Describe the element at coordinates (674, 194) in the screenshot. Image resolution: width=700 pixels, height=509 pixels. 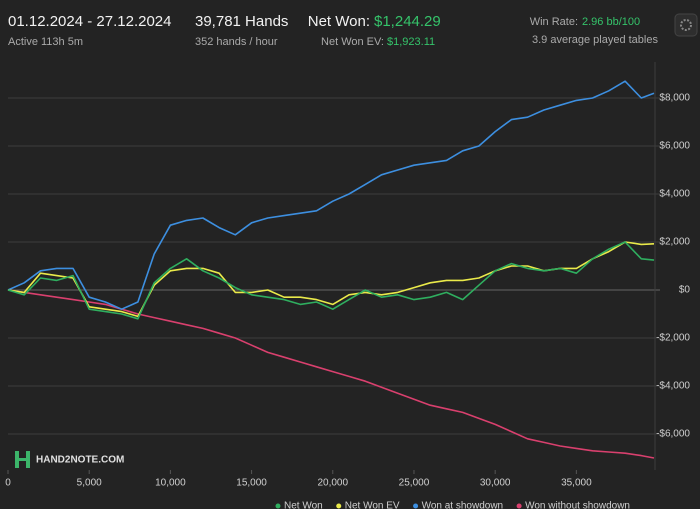
I see `y-tick-label: $4,000` at that location.